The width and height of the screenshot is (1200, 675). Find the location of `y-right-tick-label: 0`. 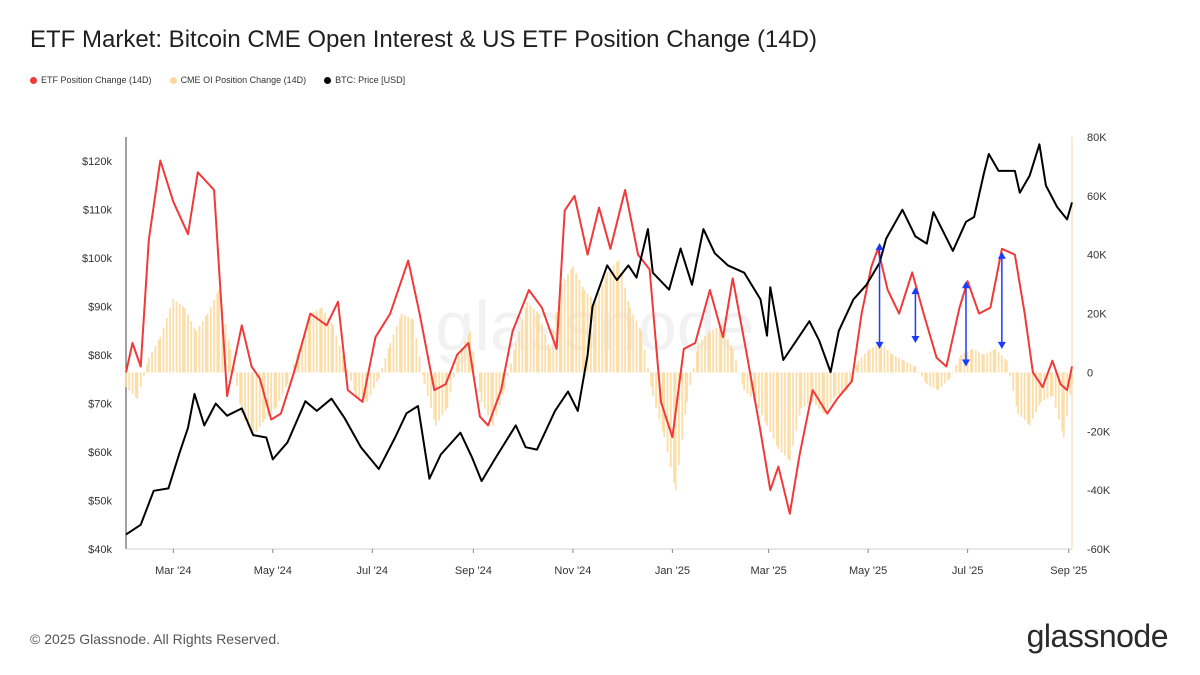

y-right-tick-label: 0 is located at coordinates (1090, 373).